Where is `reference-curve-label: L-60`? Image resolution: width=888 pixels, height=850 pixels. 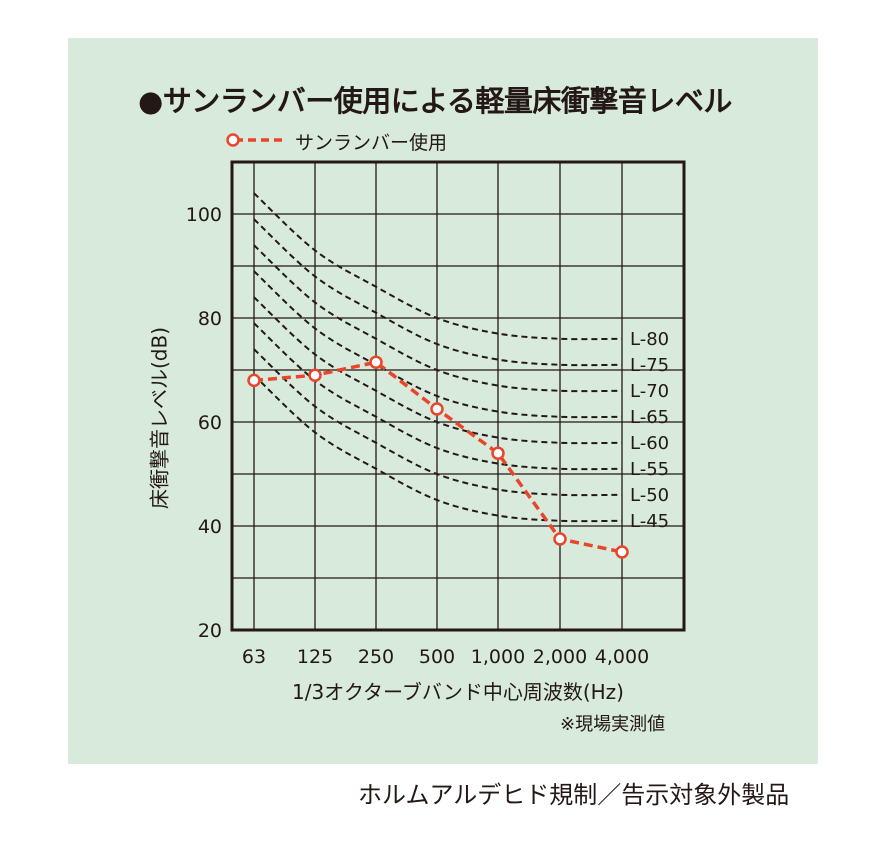
reference-curve-label: L-60 is located at coordinates (649, 443).